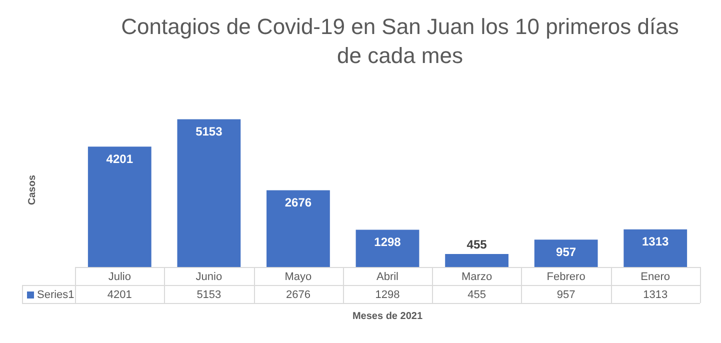 This screenshot has height=343, width=721. I want to click on data-label: 455, so click(477, 244).